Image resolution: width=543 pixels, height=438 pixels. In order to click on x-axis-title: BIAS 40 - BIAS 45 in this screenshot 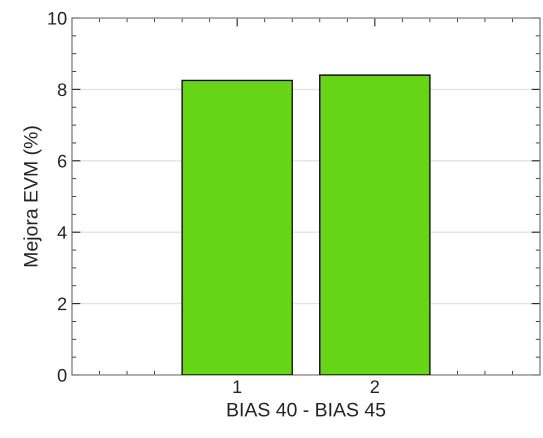, I will do `click(307, 409)`.